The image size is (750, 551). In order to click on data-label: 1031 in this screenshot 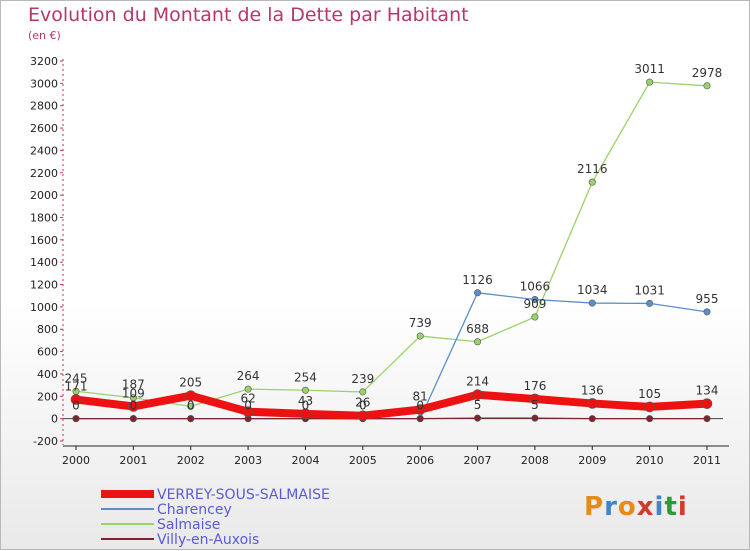, I will do `click(649, 290)`.